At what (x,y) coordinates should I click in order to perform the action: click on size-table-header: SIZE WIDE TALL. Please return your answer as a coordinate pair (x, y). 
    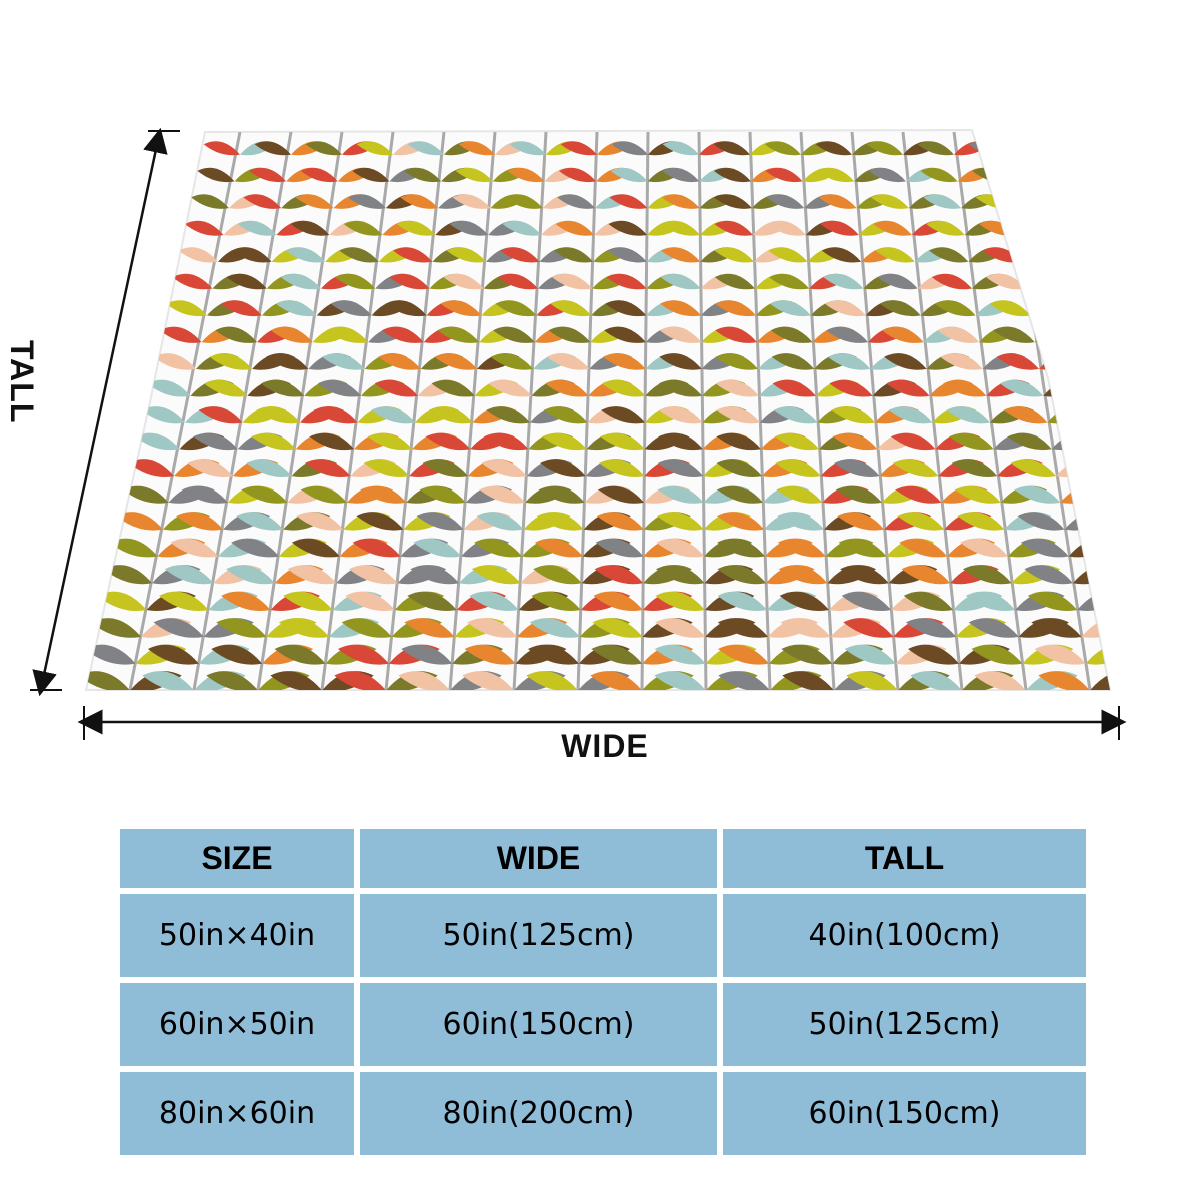
    Looking at the image, I should click on (603, 858).